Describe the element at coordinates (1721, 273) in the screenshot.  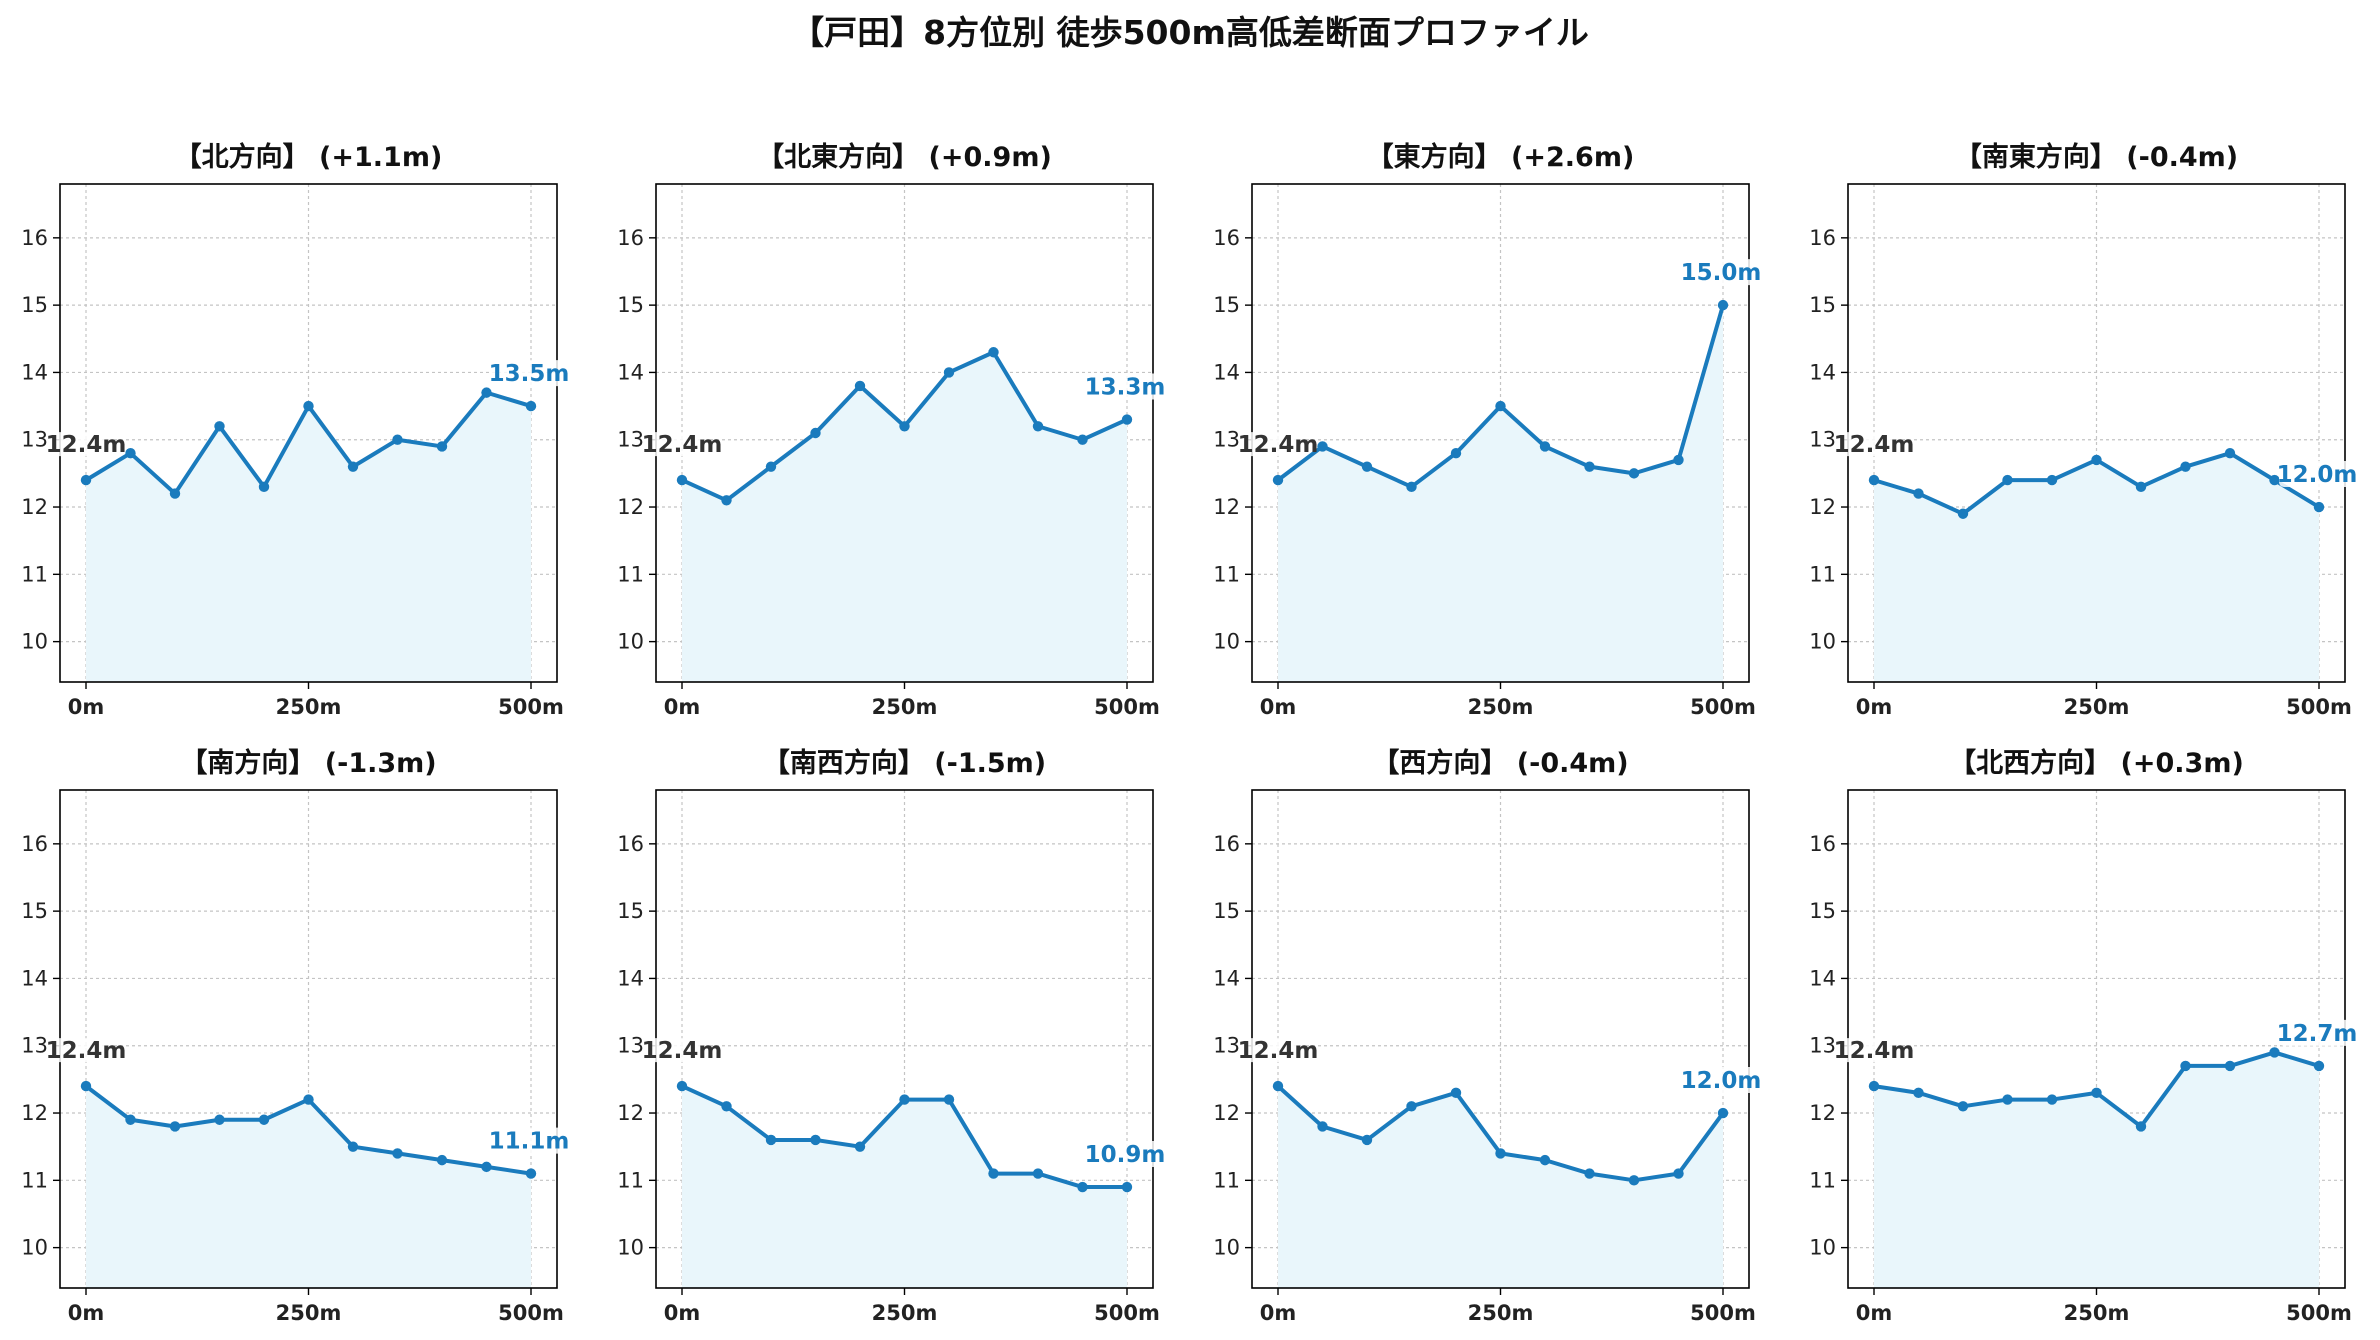
I see `end-value-label: 15.0m` at that location.